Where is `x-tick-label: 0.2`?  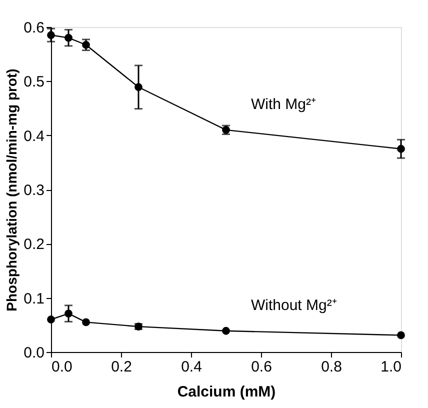 x-tick-label: 0.2 is located at coordinates (121, 367).